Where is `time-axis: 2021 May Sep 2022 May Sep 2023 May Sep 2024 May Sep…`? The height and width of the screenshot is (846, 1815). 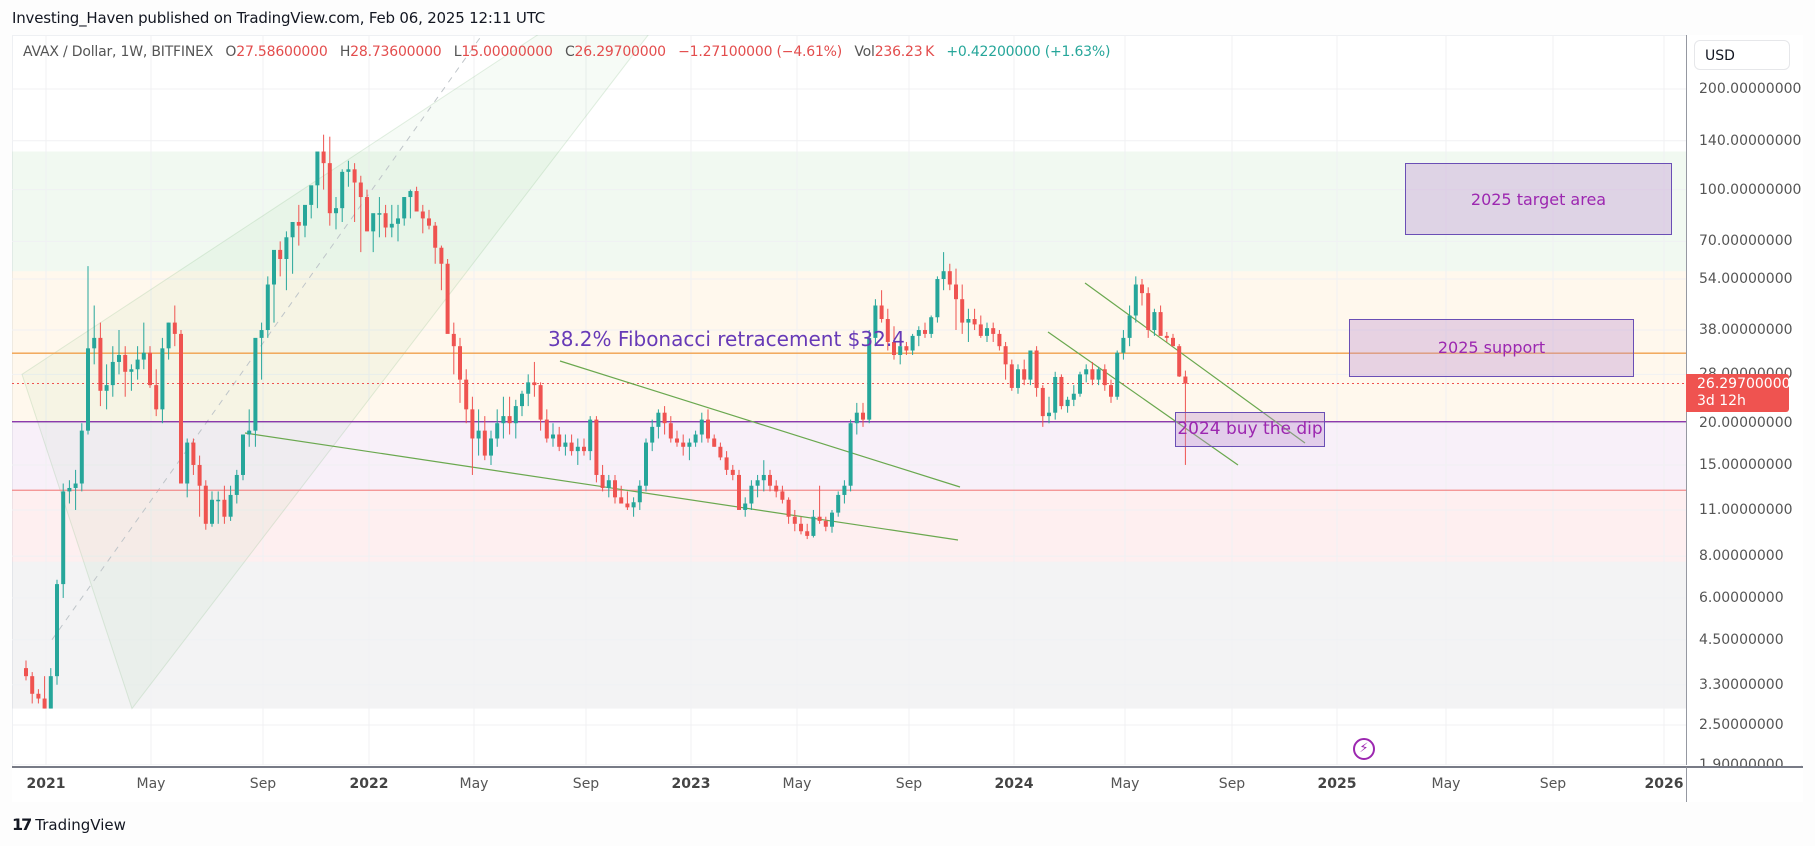 time-axis: 2021 May Sep 2022 May Sep 2023 May Sep 2024 May Sep… is located at coordinates (849, 784).